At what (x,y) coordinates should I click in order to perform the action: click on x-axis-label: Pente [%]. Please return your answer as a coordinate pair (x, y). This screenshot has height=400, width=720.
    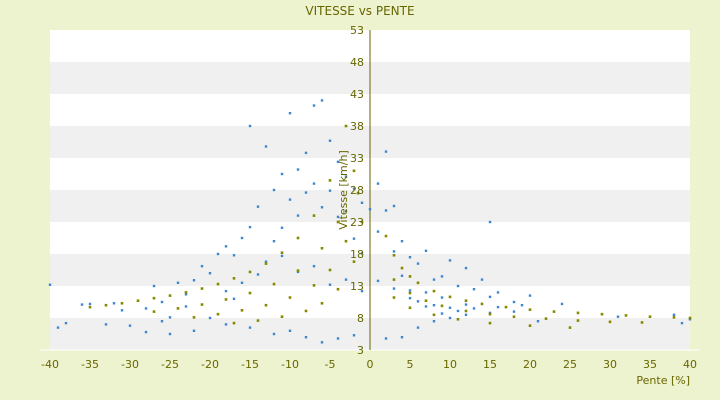
    Looking at the image, I should click on (663, 380).